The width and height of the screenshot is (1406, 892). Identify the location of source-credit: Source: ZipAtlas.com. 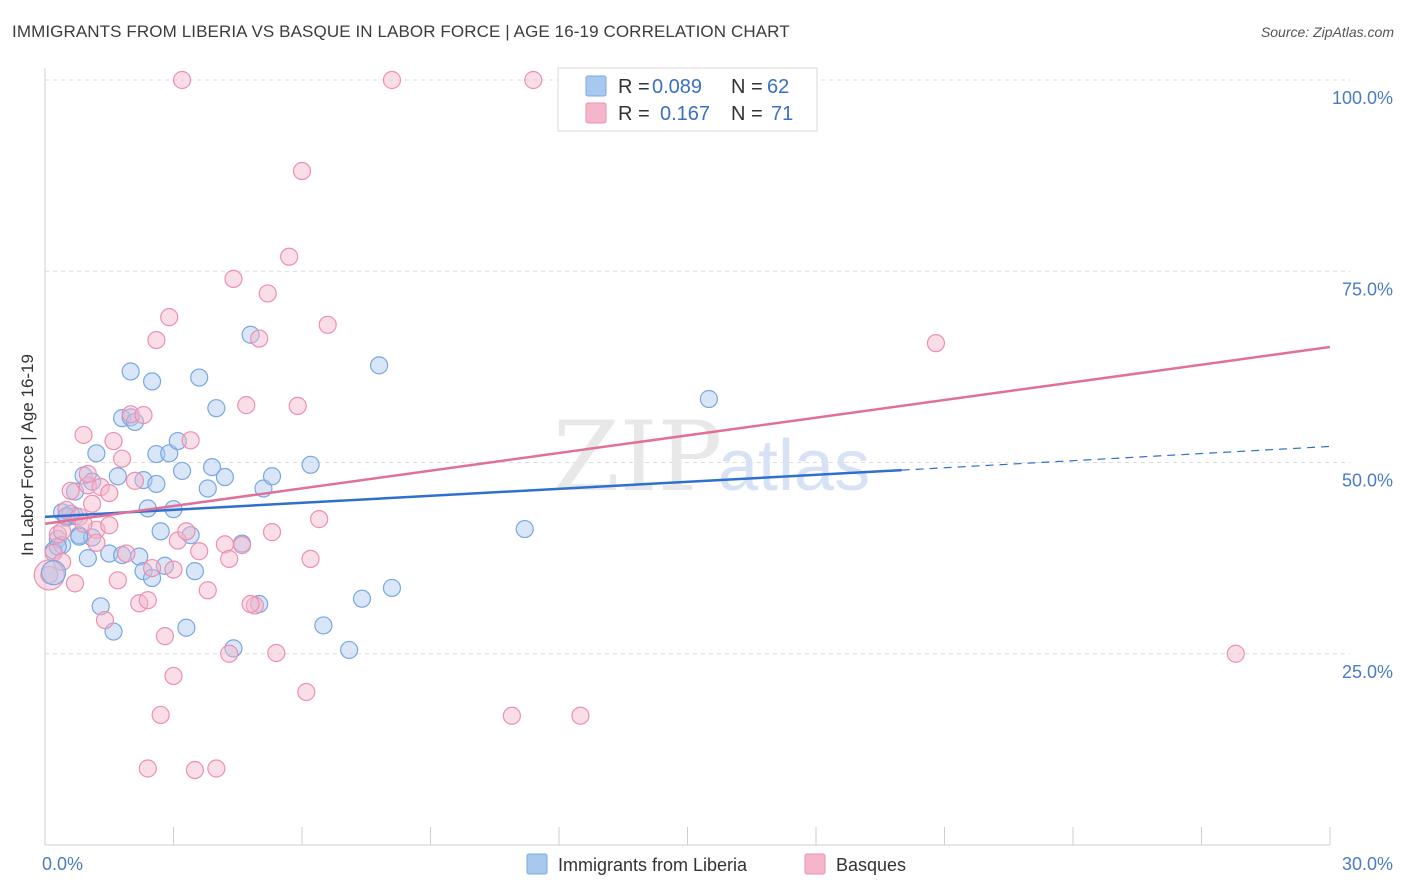
(1327, 32).